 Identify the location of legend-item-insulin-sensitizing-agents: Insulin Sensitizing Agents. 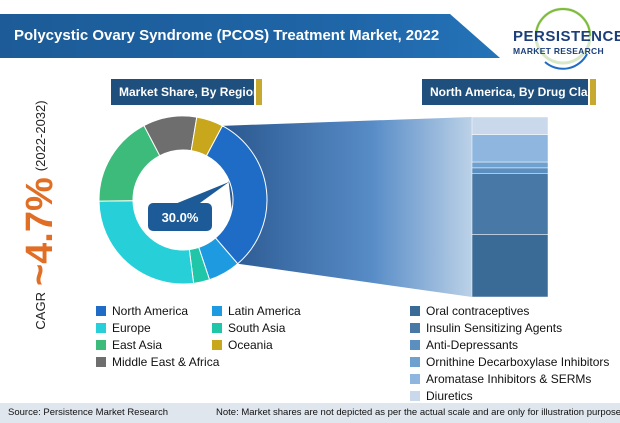
(486, 328).